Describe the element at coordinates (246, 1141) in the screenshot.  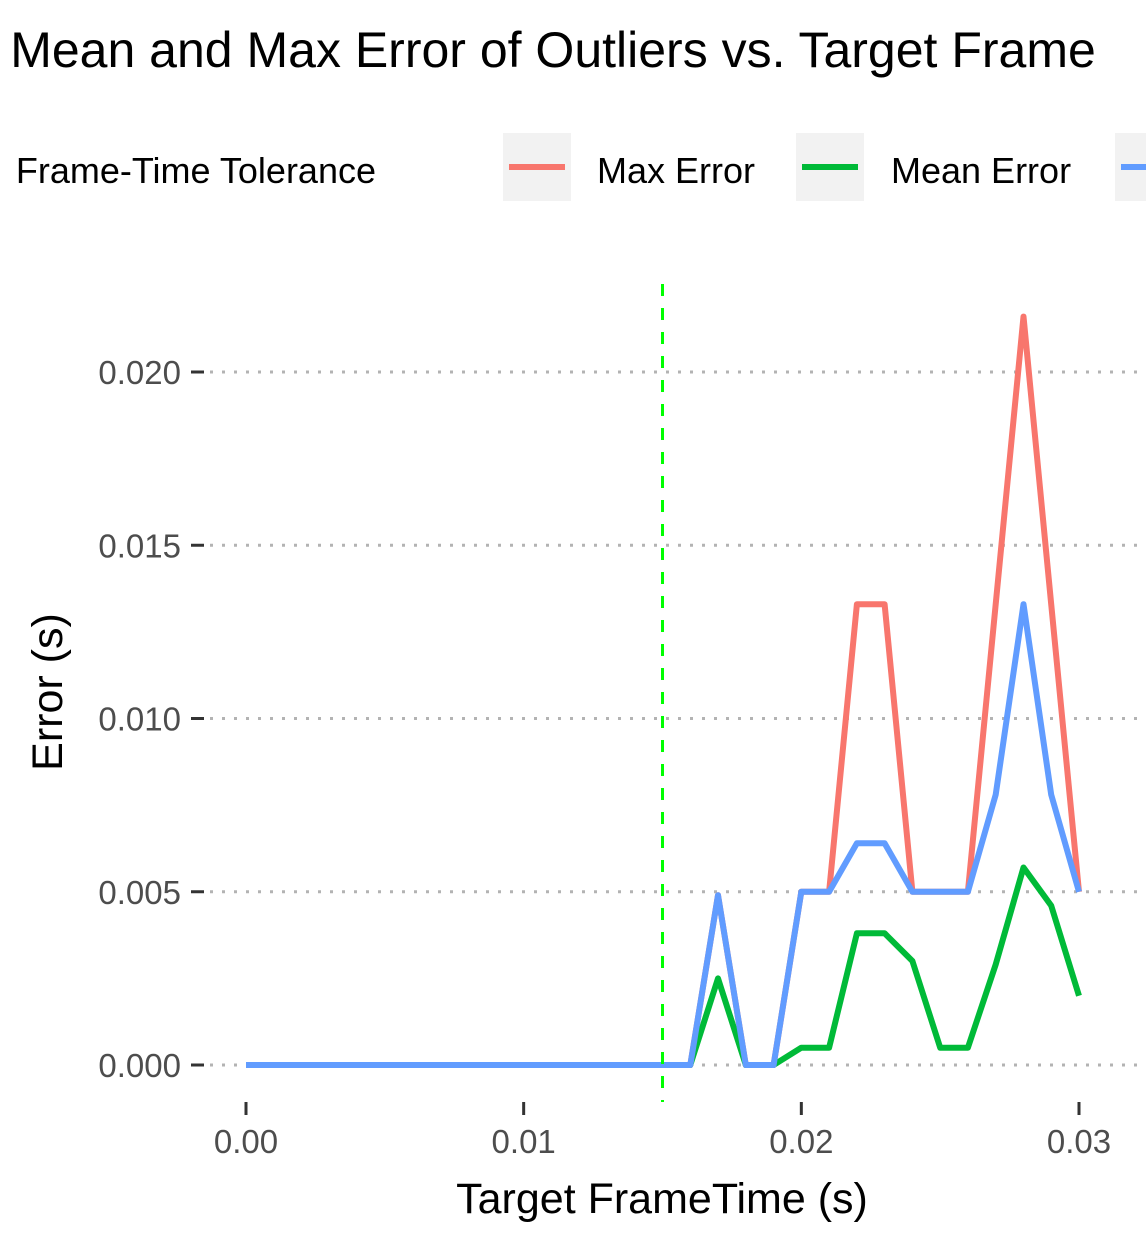
I see `x-tick-label: 0.00` at that location.